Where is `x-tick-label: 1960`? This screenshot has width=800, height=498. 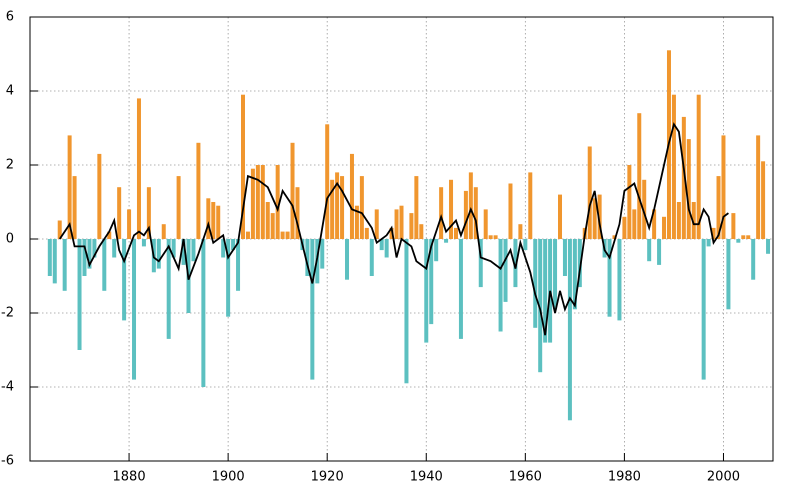 x-tick-label: 1960 is located at coordinates (525, 477).